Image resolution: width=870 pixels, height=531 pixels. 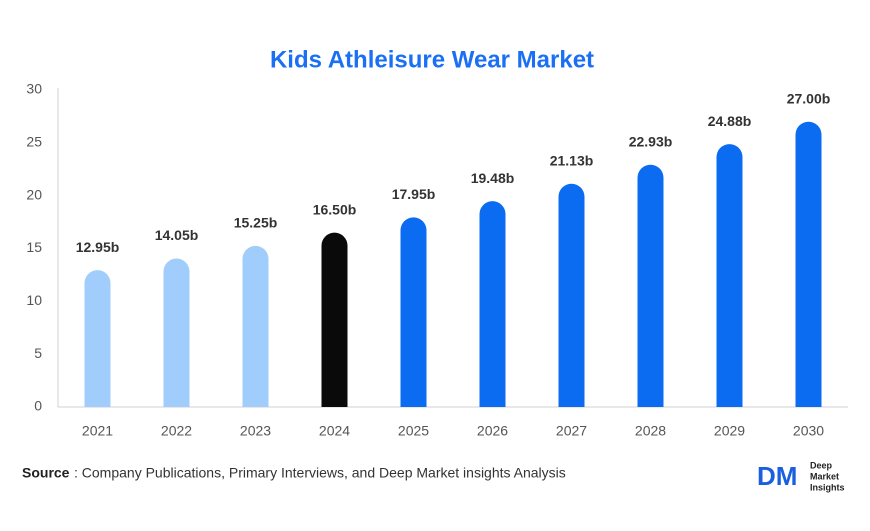 I want to click on x-tick-label: 2022, so click(x=176, y=431).